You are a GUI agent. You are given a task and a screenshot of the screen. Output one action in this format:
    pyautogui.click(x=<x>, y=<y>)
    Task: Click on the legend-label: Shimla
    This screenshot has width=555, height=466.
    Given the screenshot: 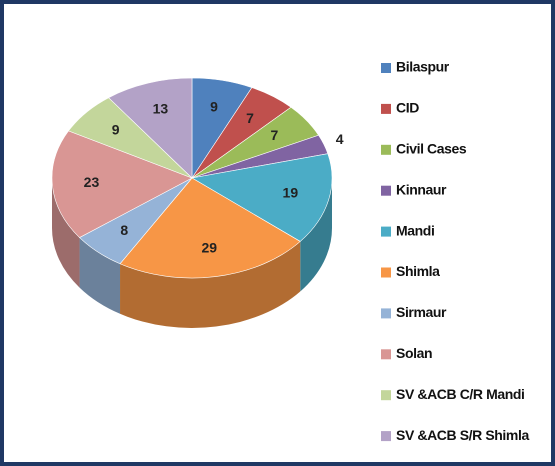 What is the action you would take?
    pyautogui.click(x=418, y=271)
    